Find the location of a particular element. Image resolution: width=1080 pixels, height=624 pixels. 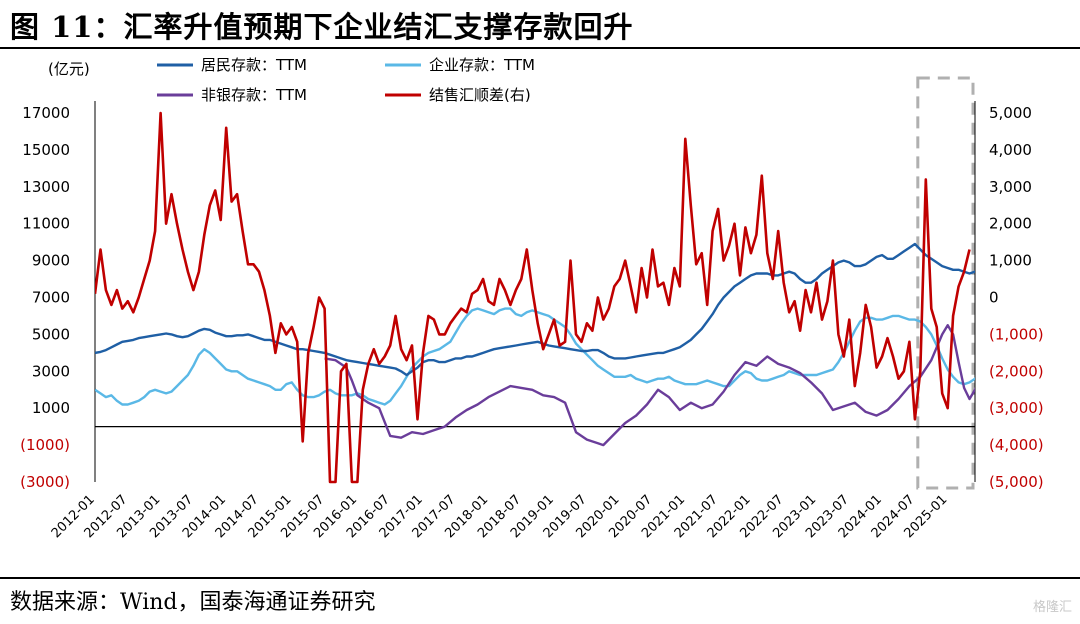

right-tick-label: (3,000) is located at coordinates (1016, 408).